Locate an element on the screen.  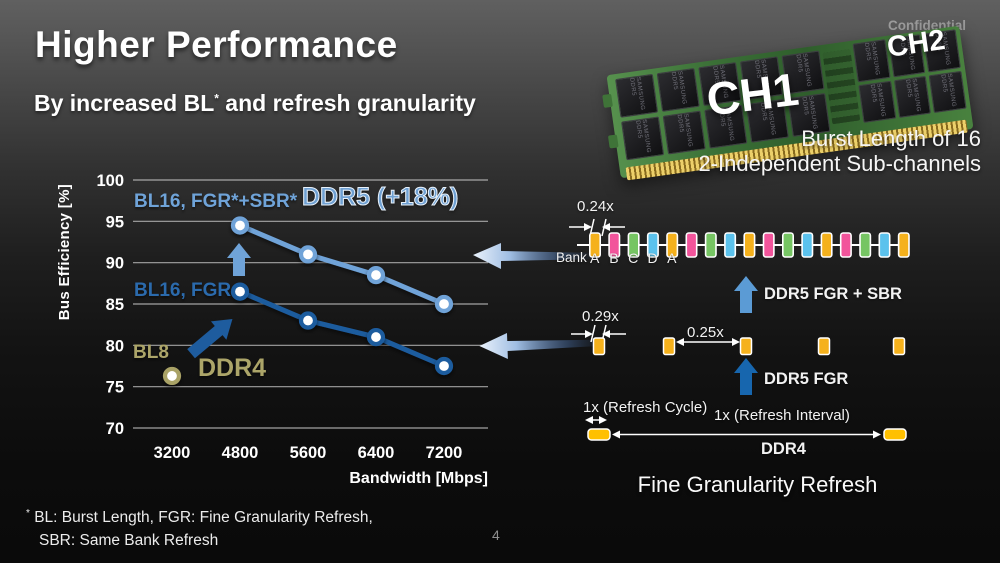
up-arrow-light is located at coordinates (239, 259).